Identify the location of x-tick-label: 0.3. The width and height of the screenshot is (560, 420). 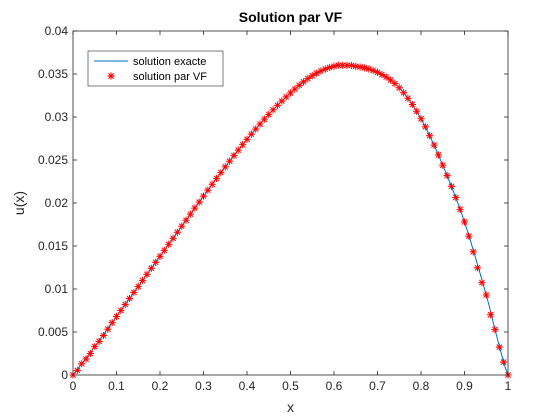
(203, 386).